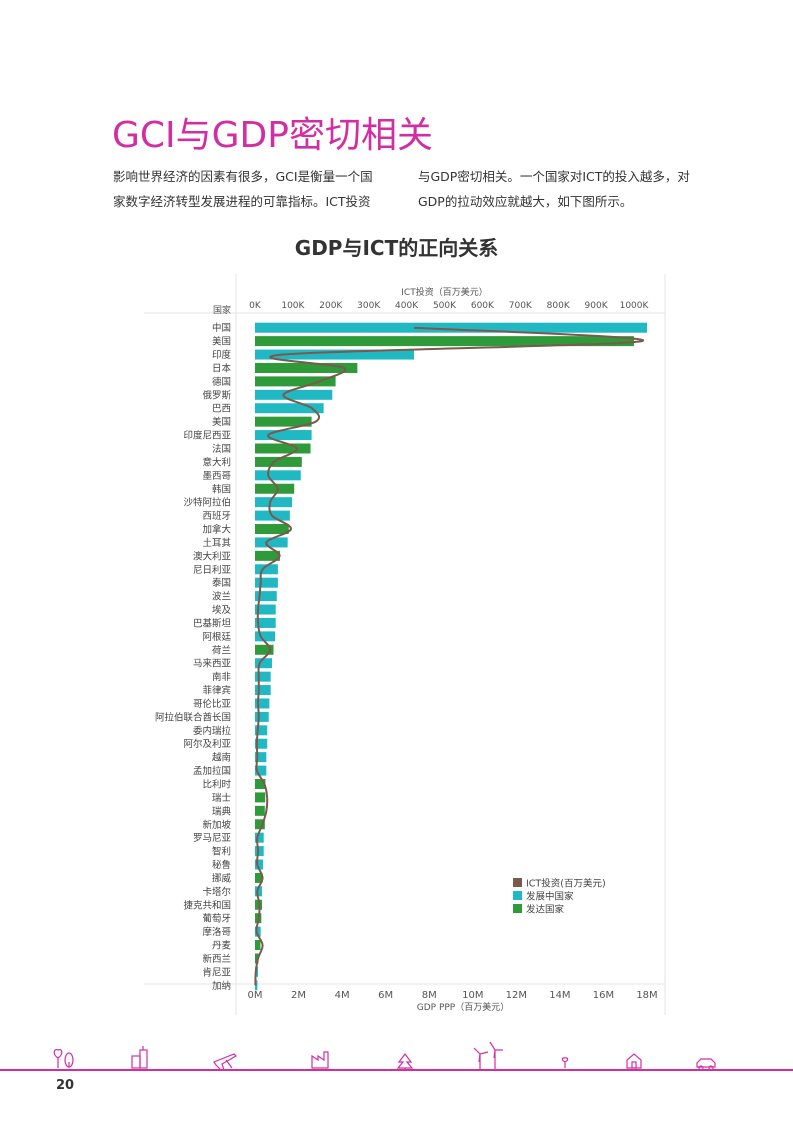  I want to click on country-label: 捷克共和国, so click(207, 905).